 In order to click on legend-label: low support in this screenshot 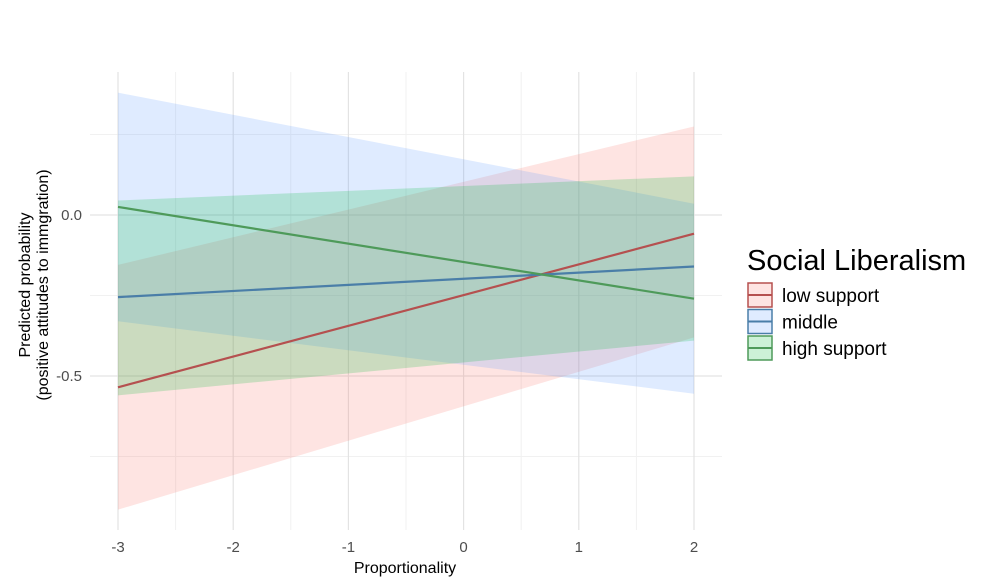, I will do `click(831, 296)`.